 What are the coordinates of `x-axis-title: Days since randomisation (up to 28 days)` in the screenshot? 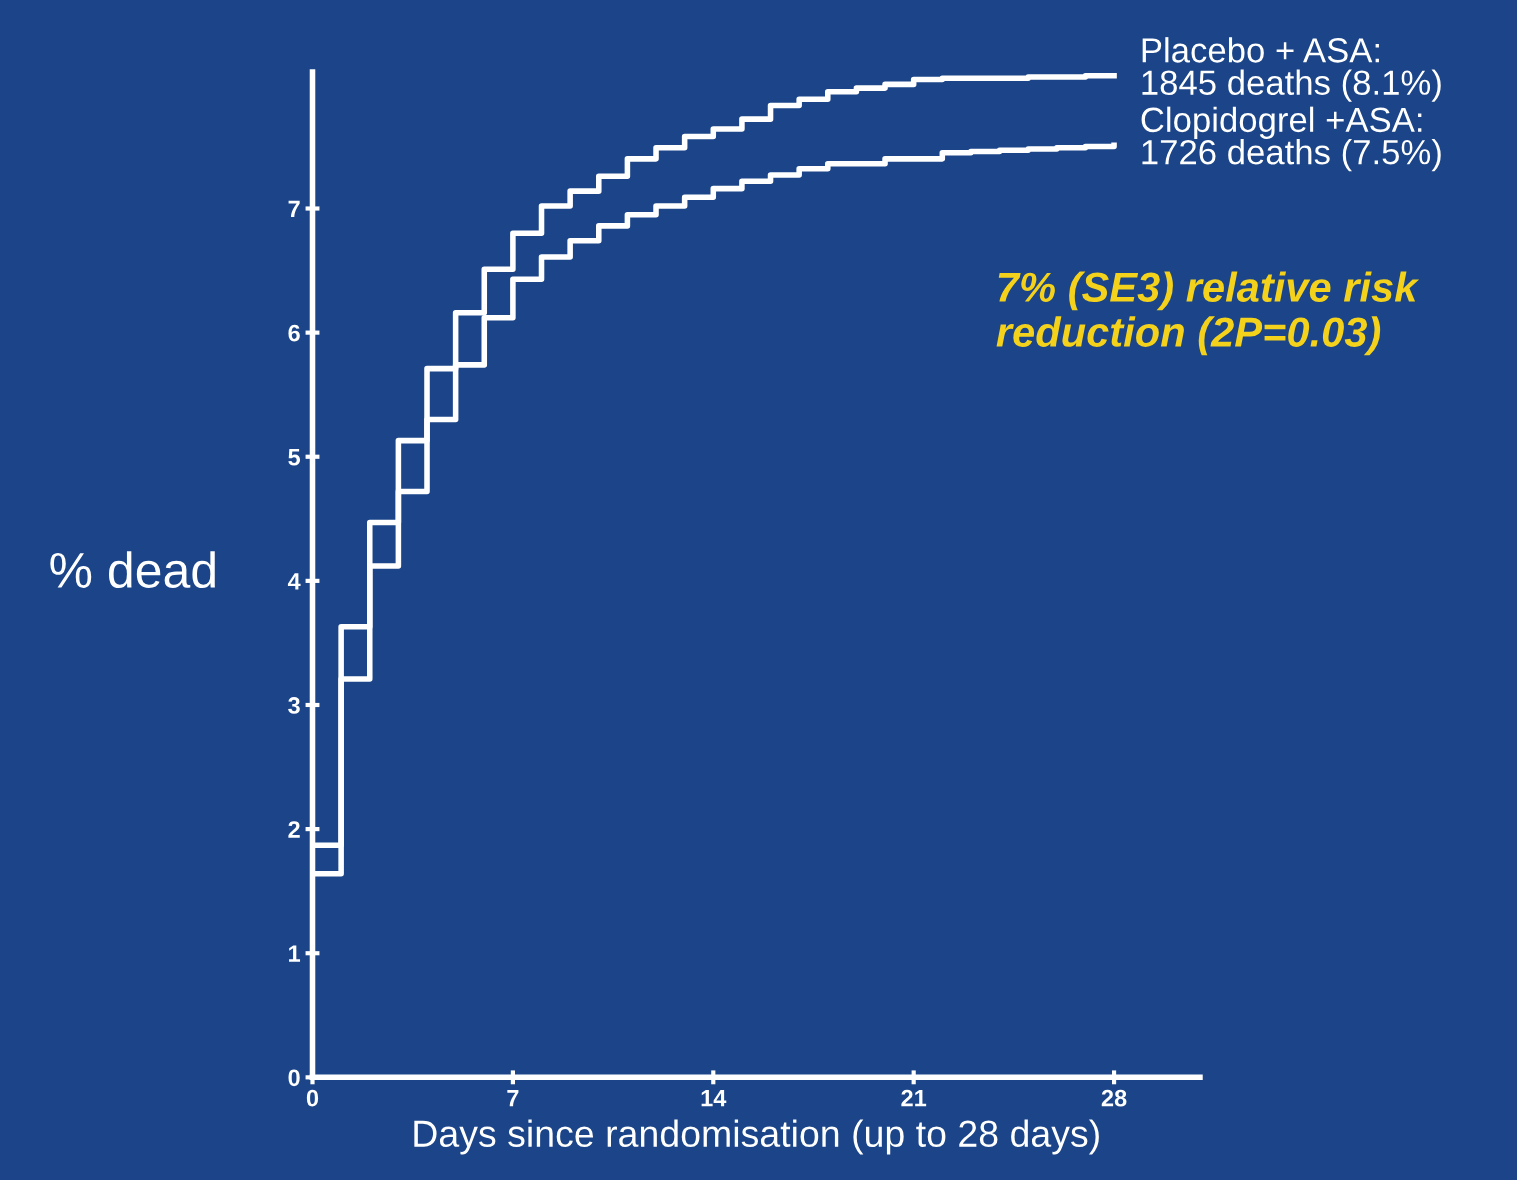 It's located at (756, 1137).